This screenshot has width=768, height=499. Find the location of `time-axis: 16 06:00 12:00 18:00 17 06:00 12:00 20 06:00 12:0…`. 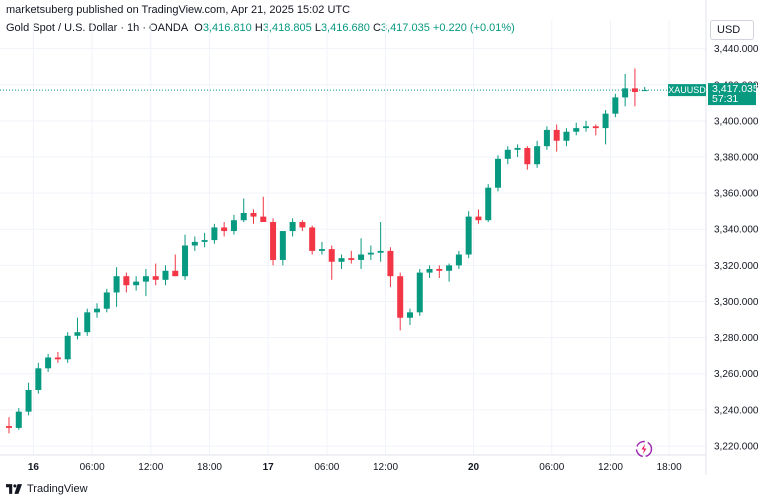

time-axis: 16 06:00 12:00 18:00 17 06:00 12:00 20 06:00 12:0… is located at coordinates (355, 467).